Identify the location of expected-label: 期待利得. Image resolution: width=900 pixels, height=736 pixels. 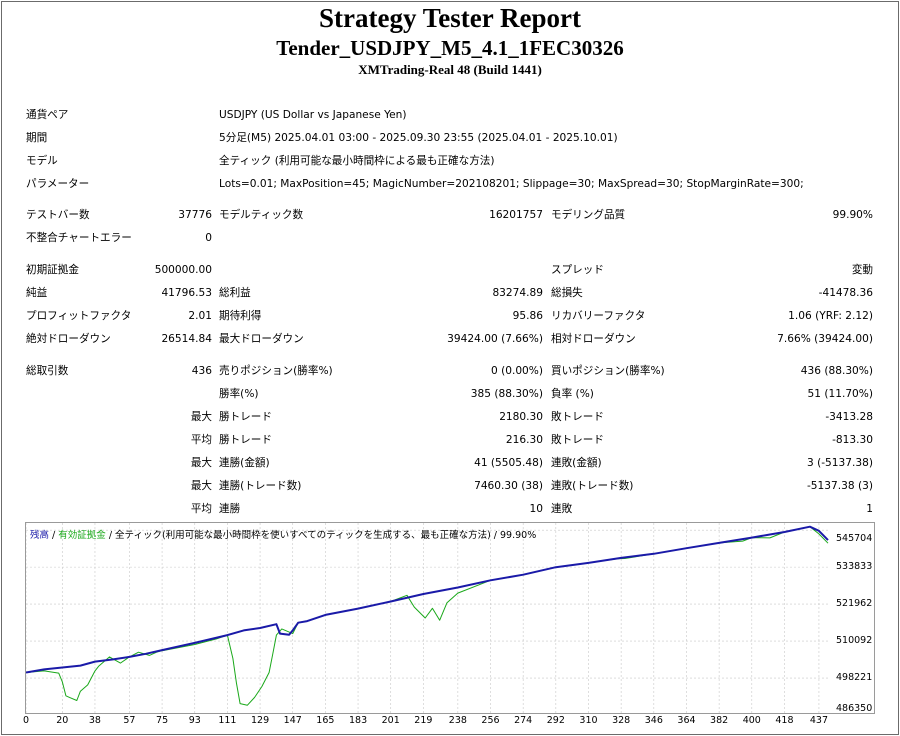
(240, 316).